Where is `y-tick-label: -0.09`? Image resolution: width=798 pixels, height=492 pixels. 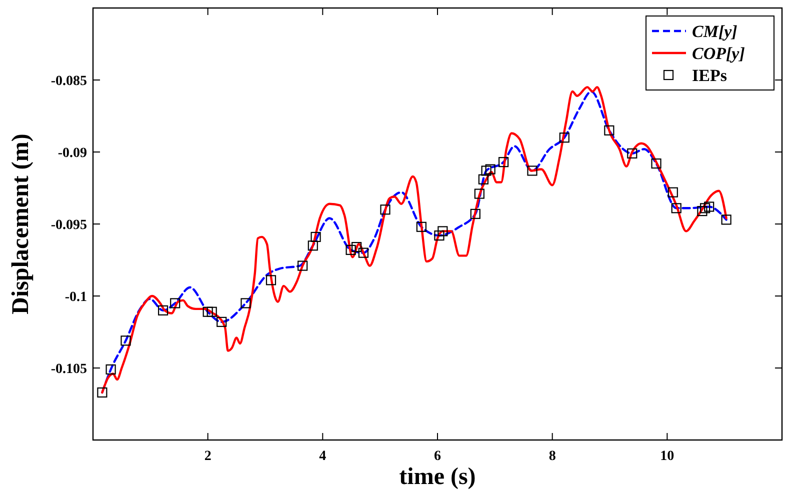 y-tick-label: -0.09 is located at coordinates (72, 153).